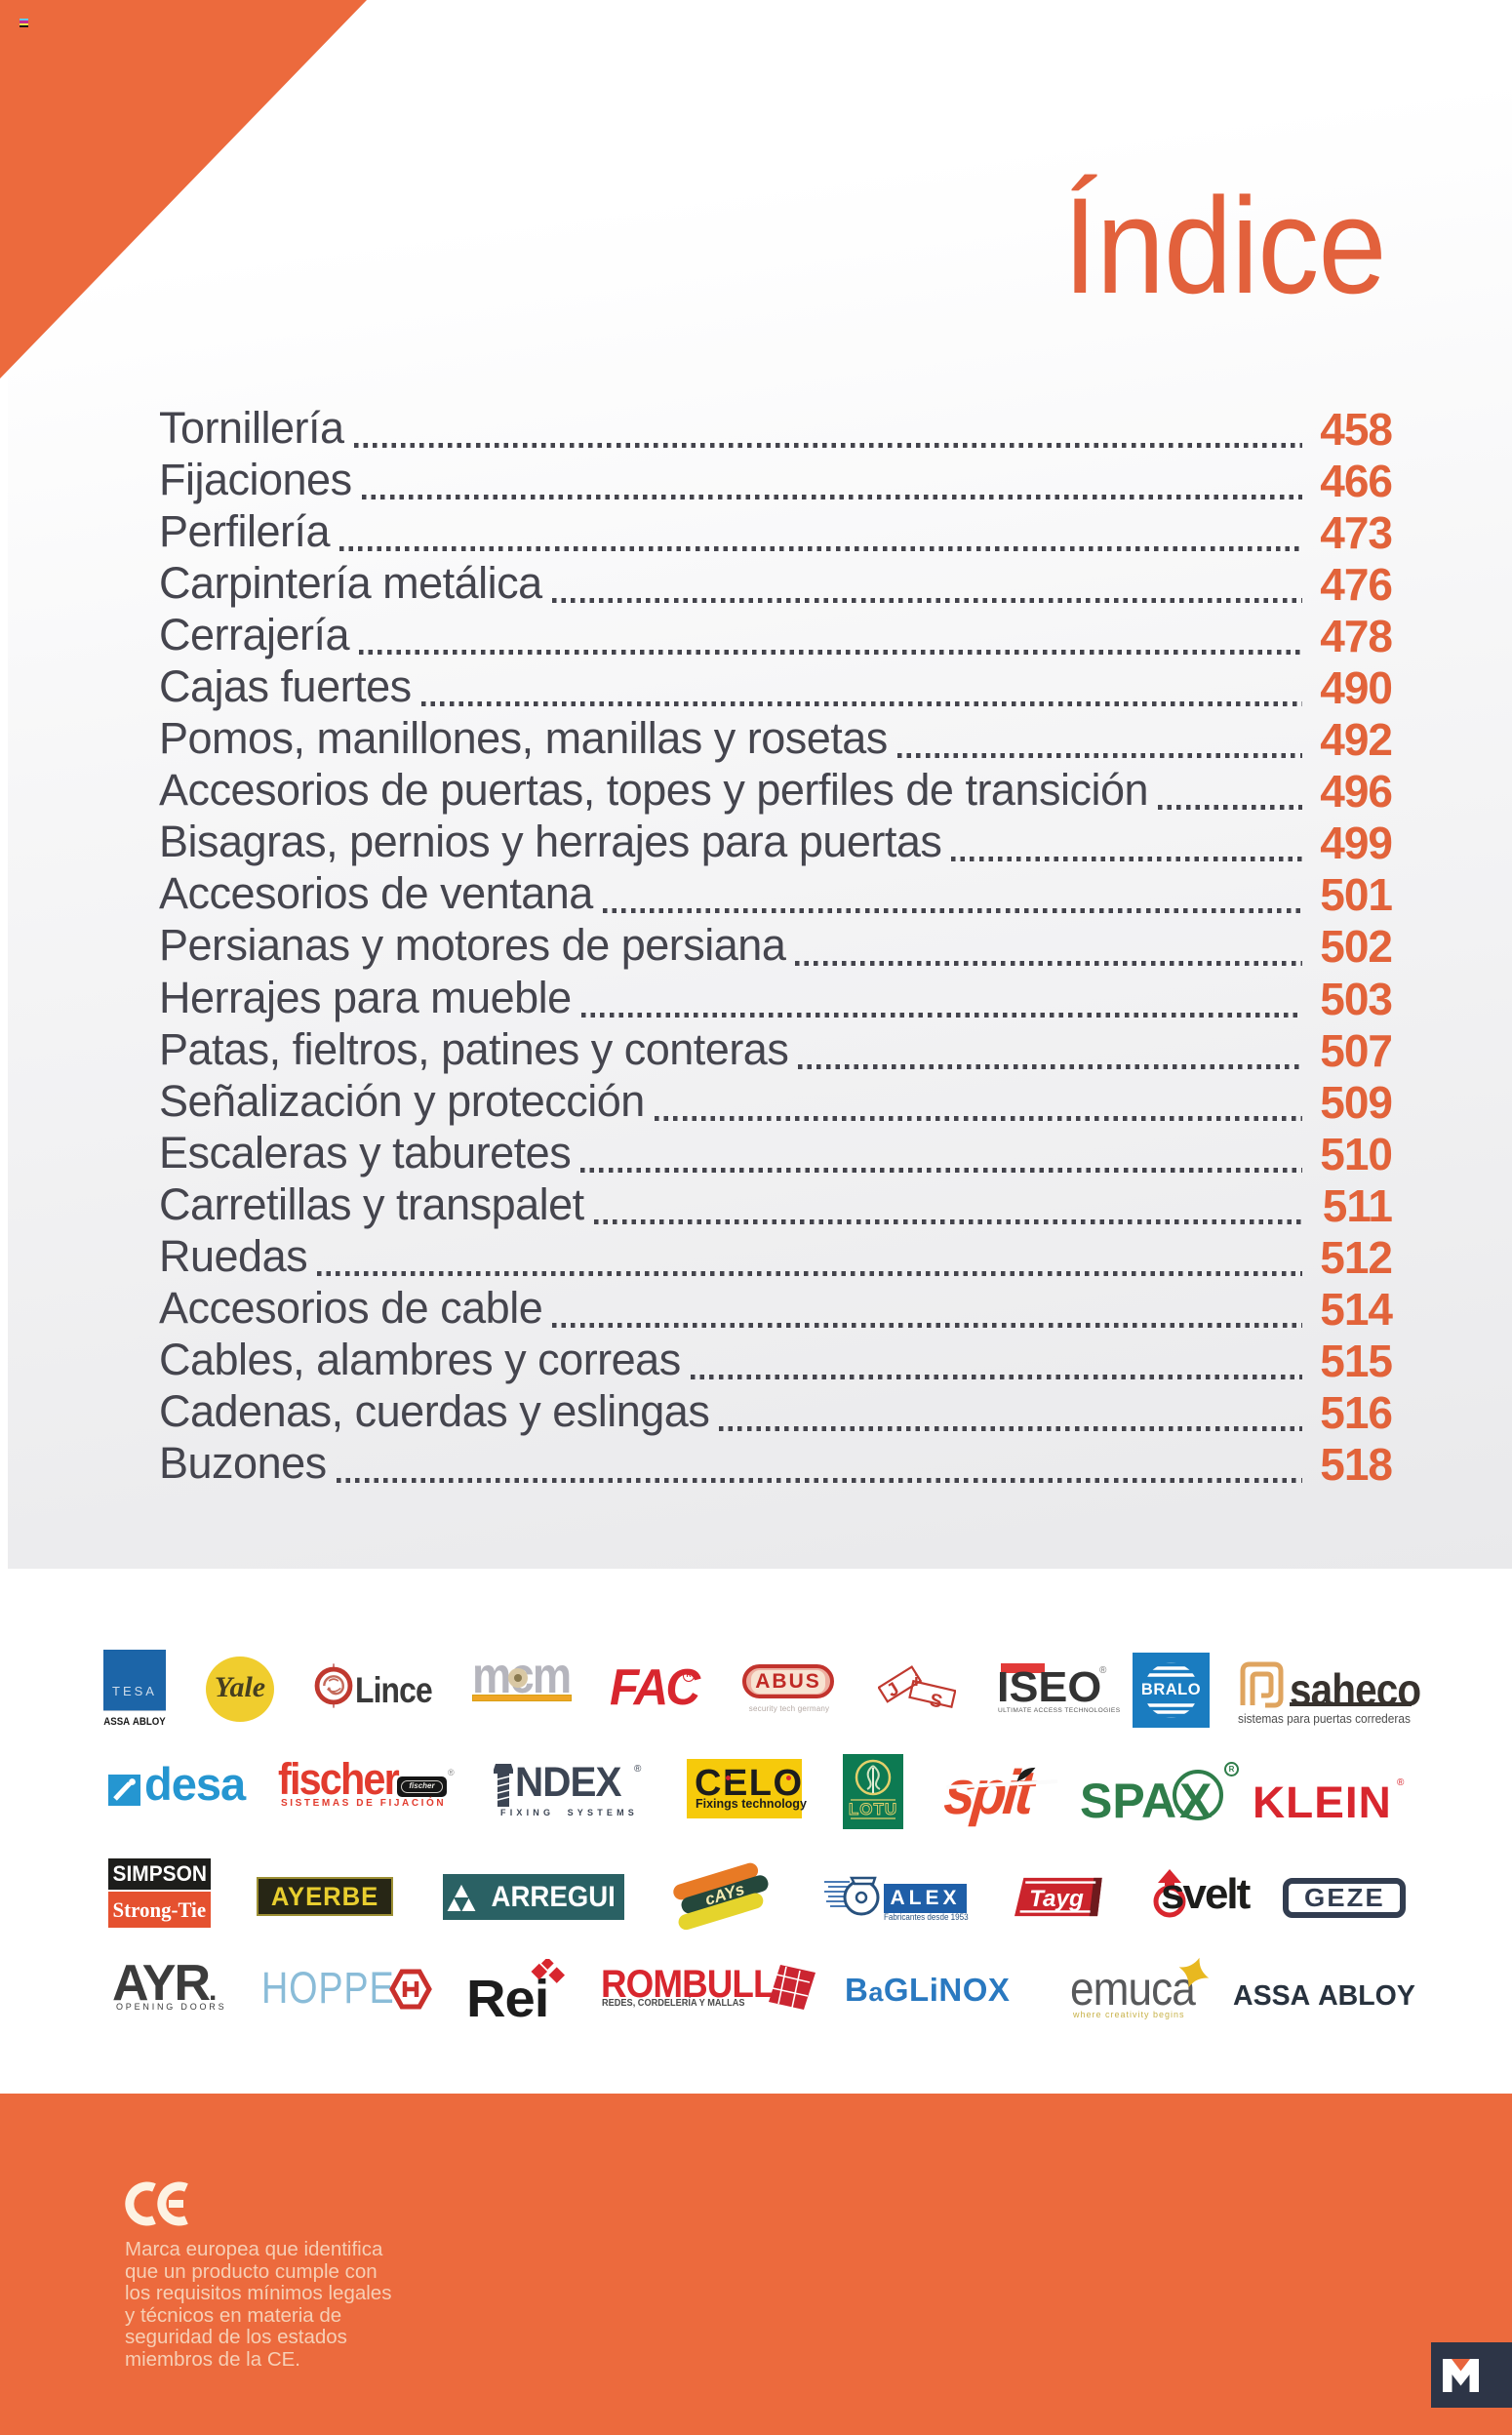  I want to click on svg-text: S, so click(936, 1701).